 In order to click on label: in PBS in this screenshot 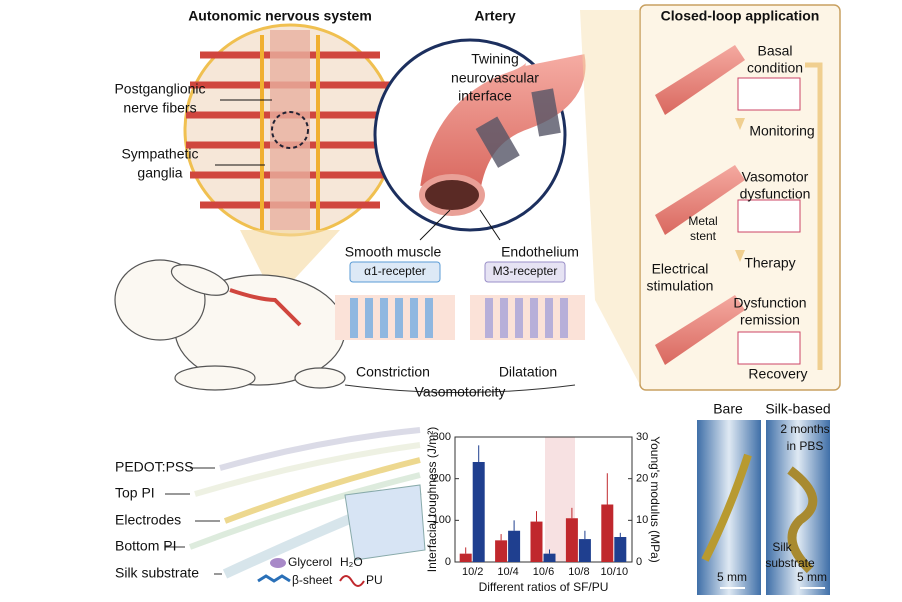, I will do `click(805, 446)`.